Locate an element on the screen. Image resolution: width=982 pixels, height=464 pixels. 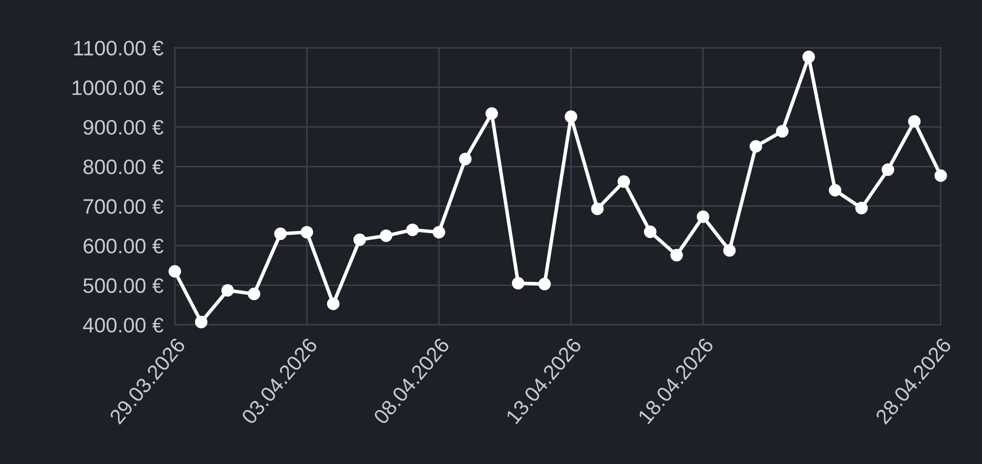
y-tick-label: 1000.00 € is located at coordinates (118, 88).